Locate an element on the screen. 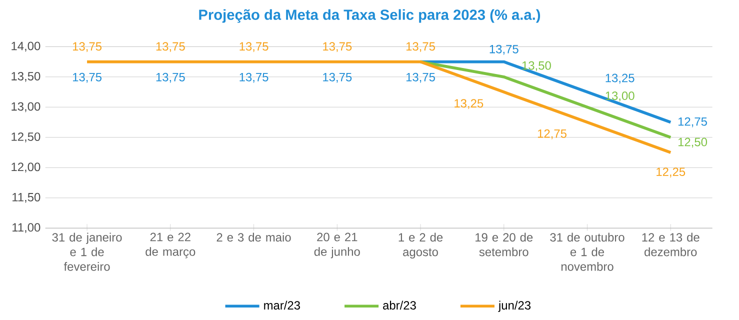  x-tick-label: 21 e 22 de março is located at coordinates (171, 245).